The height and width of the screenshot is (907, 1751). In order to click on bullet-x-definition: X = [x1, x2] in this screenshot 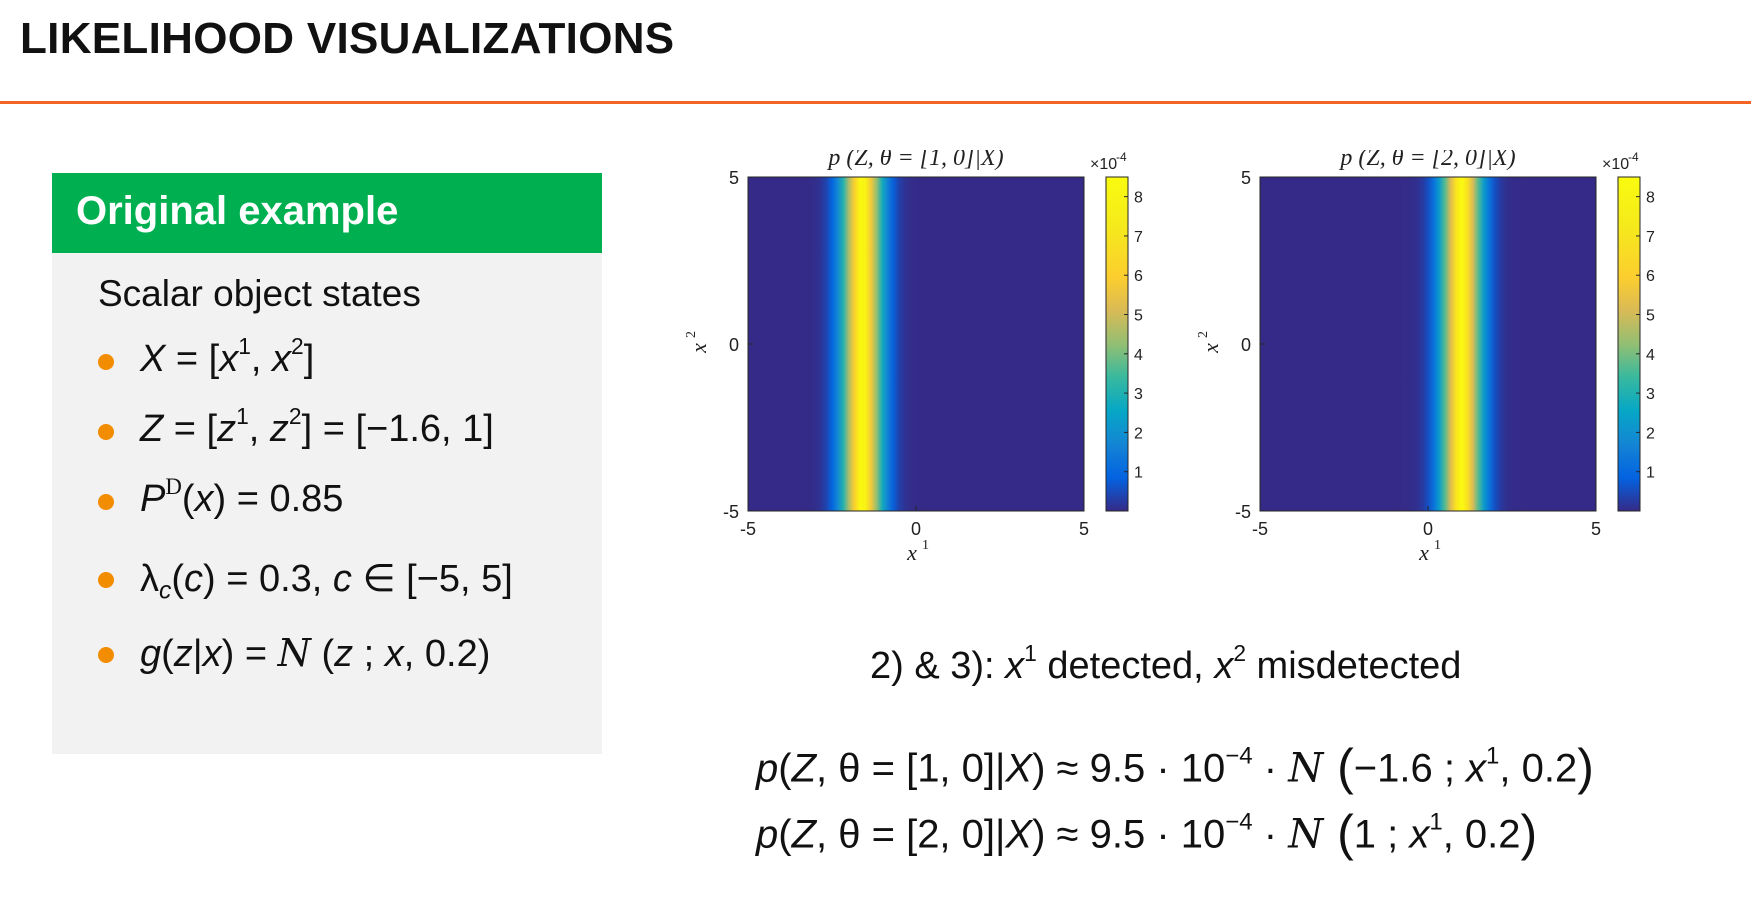, I will do `click(227, 356)`.